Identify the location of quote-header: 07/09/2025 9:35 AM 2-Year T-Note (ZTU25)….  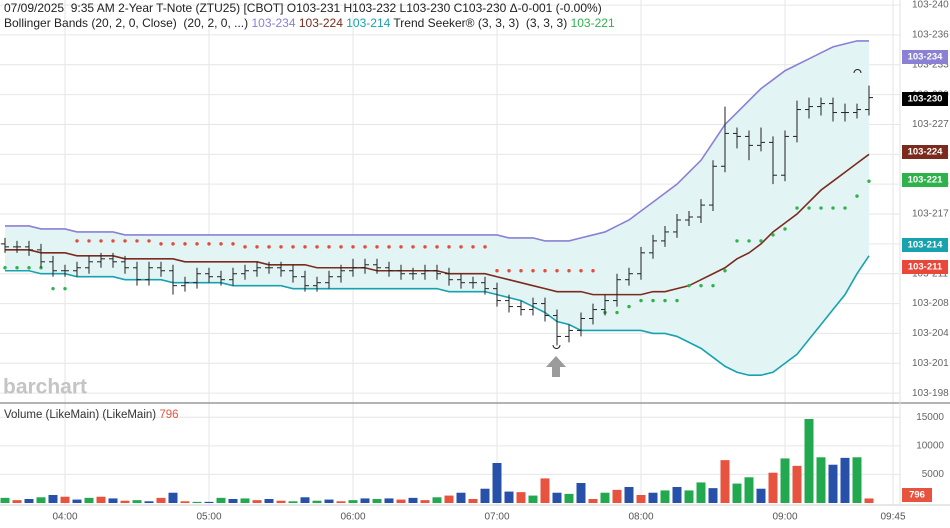
(303, 8).